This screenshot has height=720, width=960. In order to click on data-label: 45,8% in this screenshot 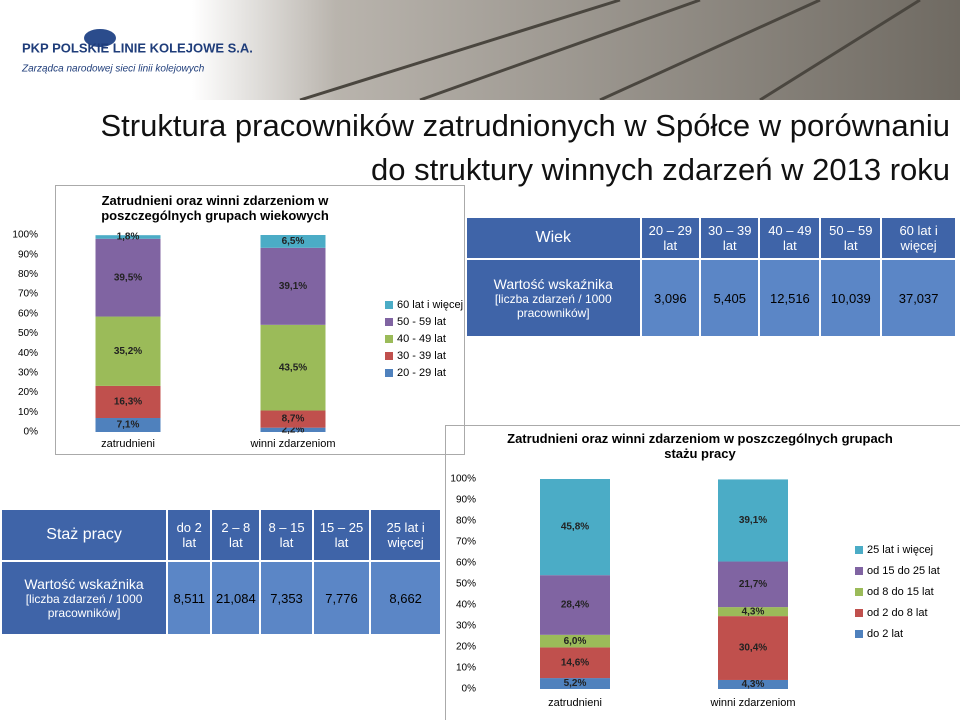, I will do `click(575, 527)`.